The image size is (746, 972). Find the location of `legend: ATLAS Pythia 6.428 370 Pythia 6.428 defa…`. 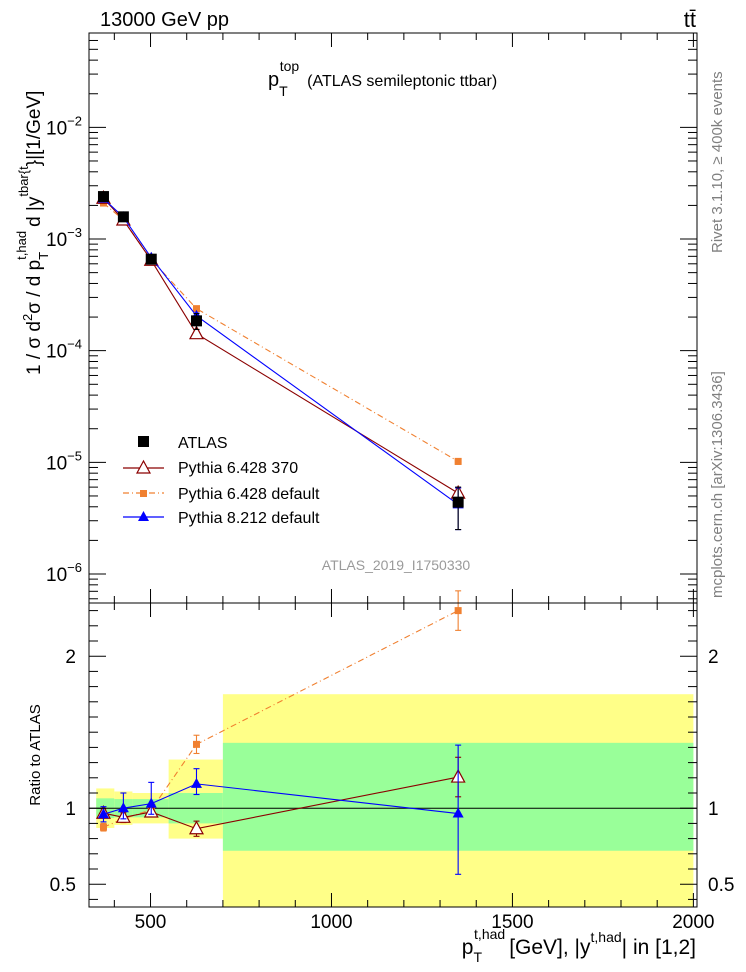

legend: ATLAS Pythia 6.428 370 Pythia 6.428 defa… is located at coordinates (221, 481).